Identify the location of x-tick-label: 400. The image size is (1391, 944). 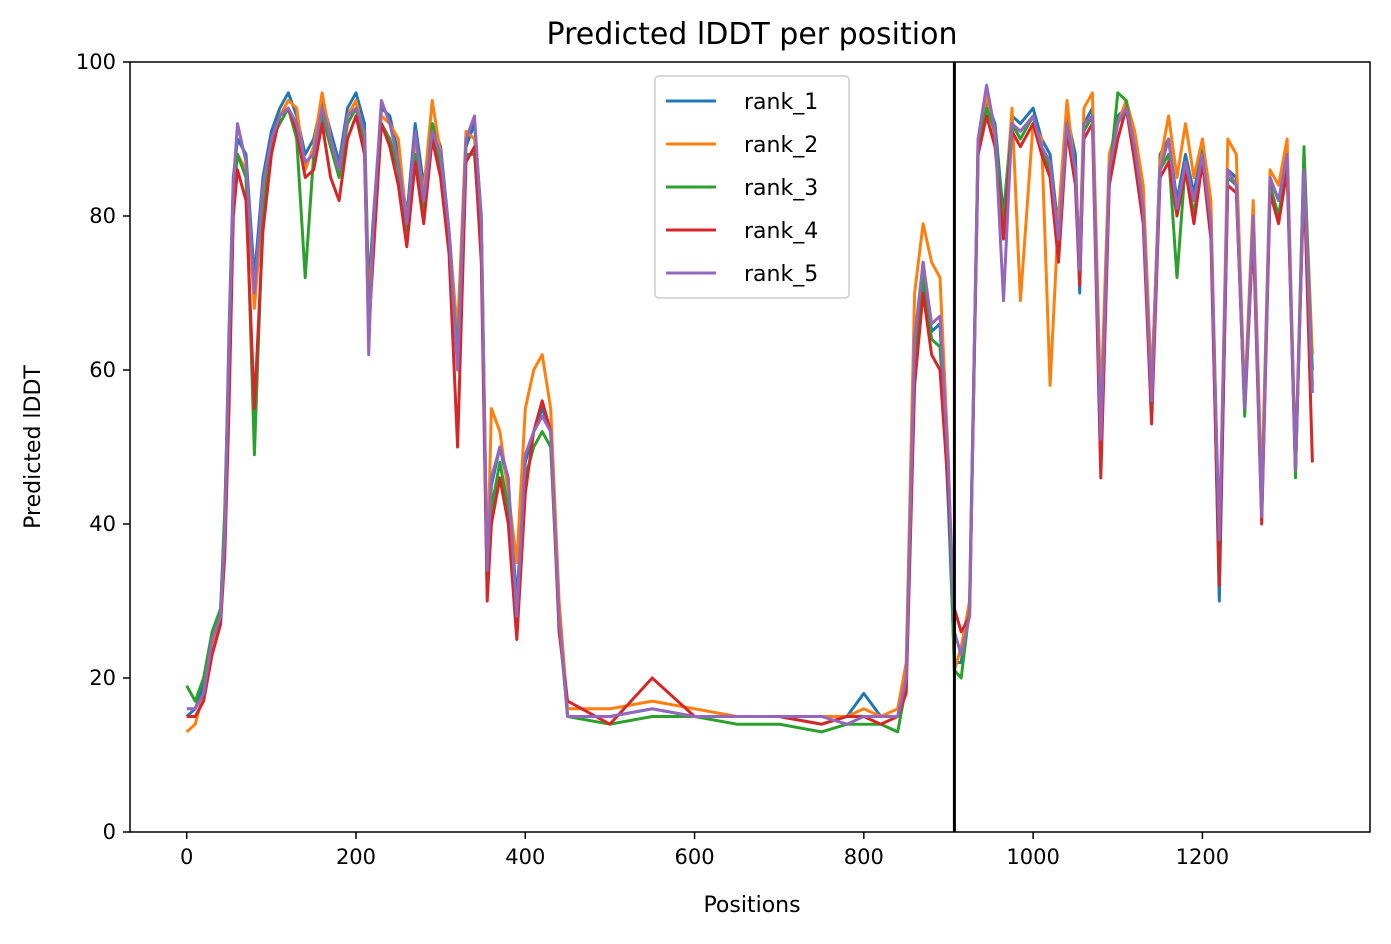
(525, 857).